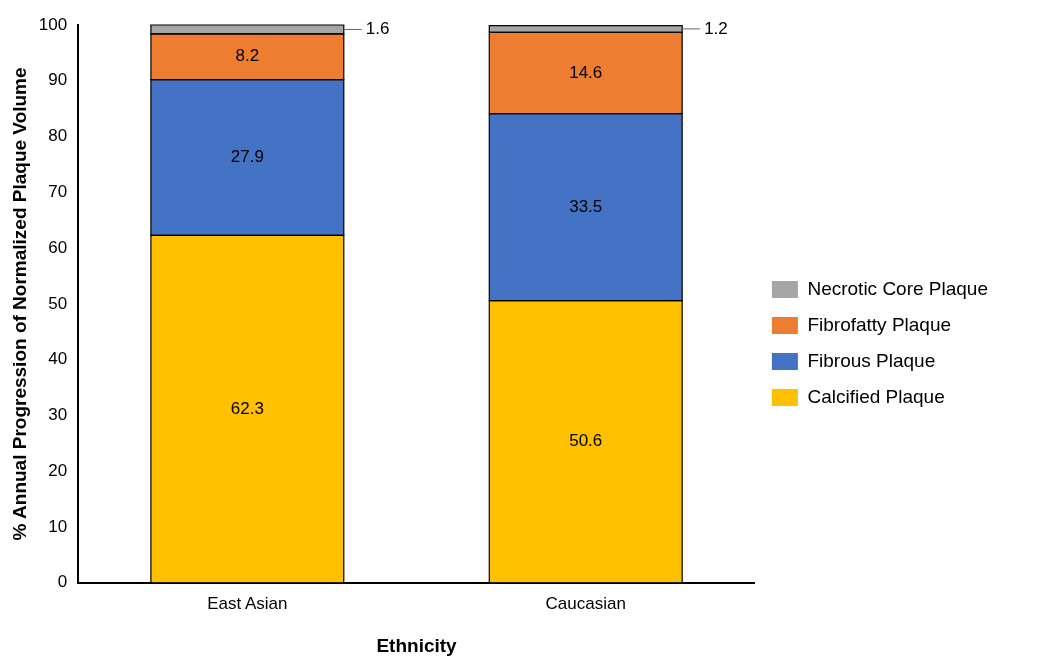  What do you see at coordinates (58, 359) in the screenshot?
I see `y-tick-label: 40` at bounding box center [58, 359].